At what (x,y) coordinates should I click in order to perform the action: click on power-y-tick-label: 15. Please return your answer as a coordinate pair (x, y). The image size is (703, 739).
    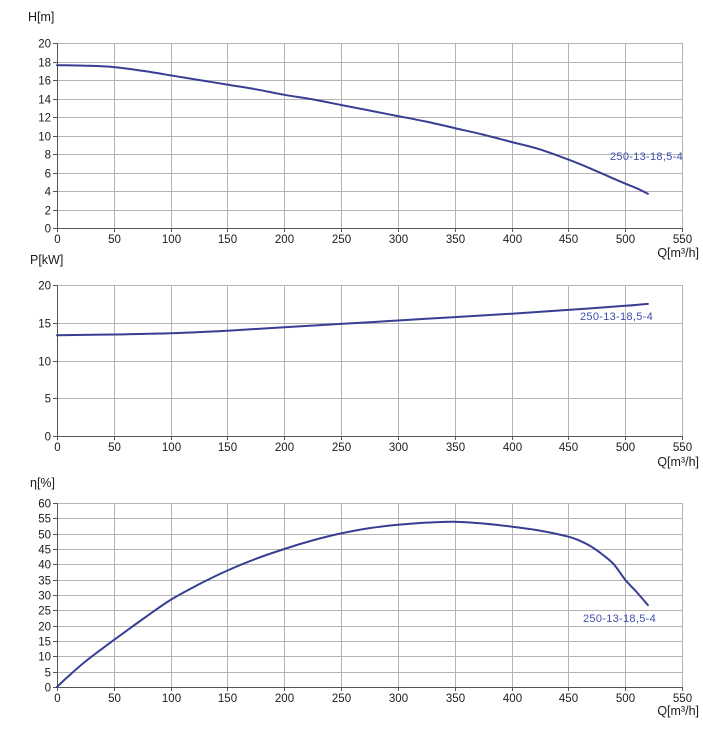
    Looking at the image, I should click on (44, 325).